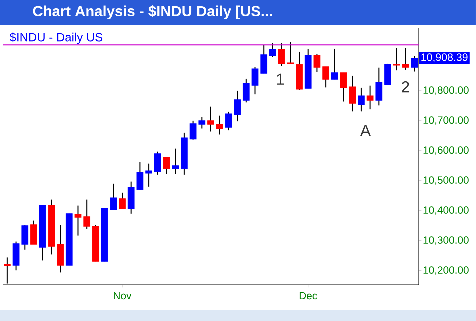  Describe the element at coordinates (446, 121) in the screenshot. I see `y-tick-label: 10,700.00` at that location.